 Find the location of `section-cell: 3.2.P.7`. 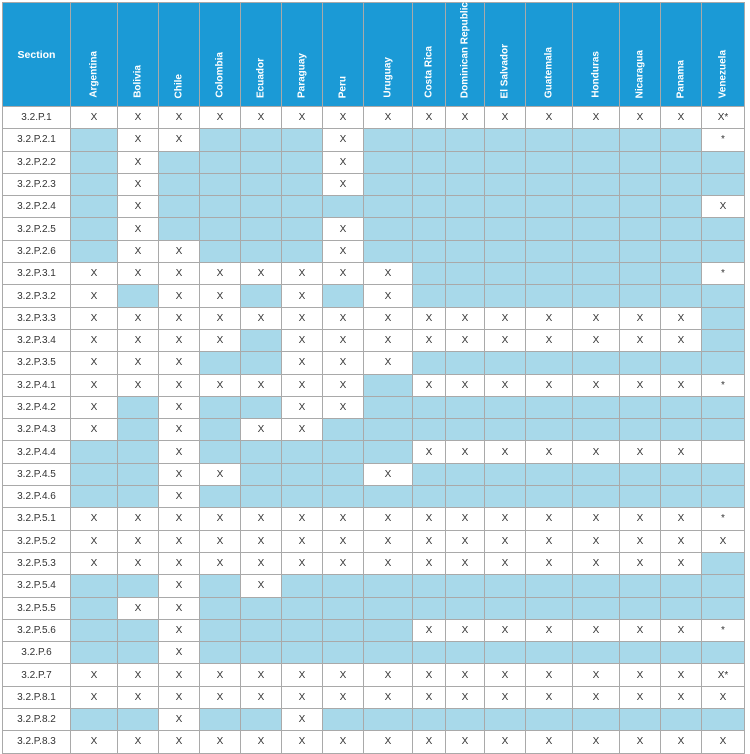

section-cell: 3.2.P.7 is located at coordinates (36, 675).